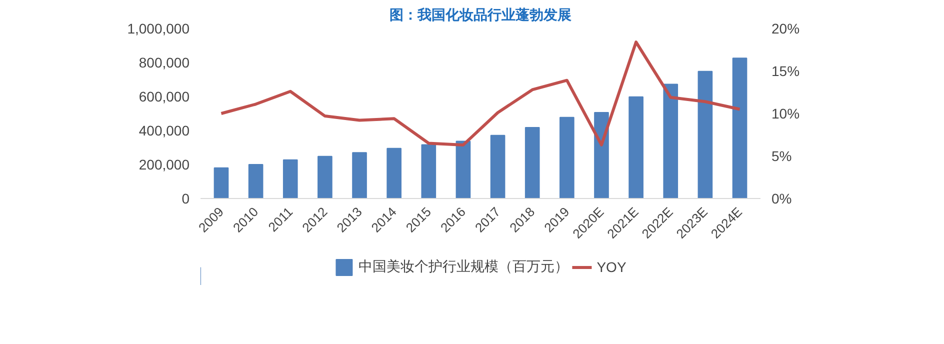 The image size is (944, 344). I want to click on legend-label: YOY, so click(611, 267).